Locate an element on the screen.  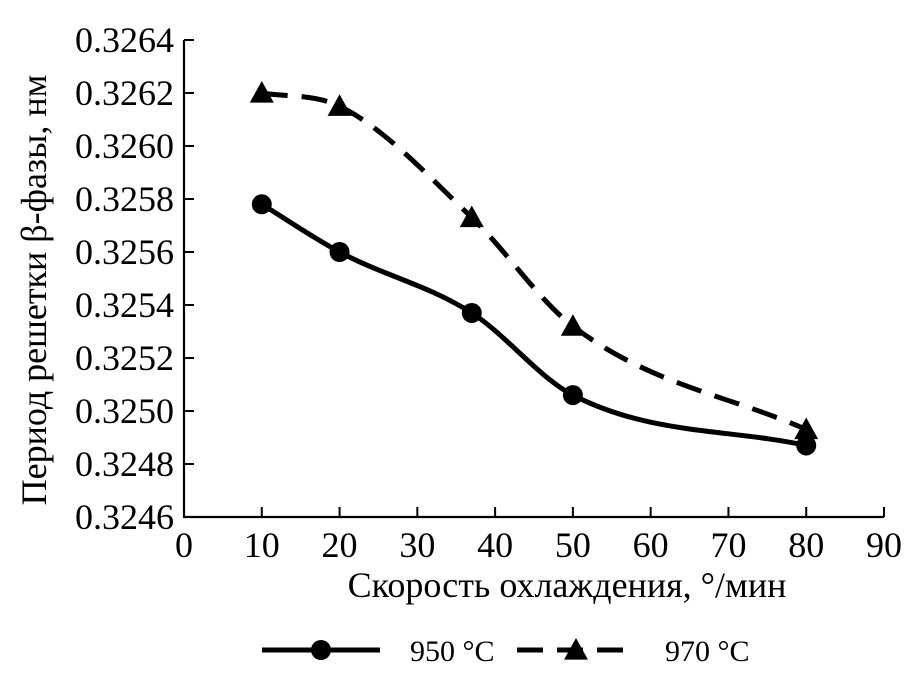
x-axis-ticks: 0 10 20 30 40 50 60 70 80 90 is located at coordinates (538, 536).